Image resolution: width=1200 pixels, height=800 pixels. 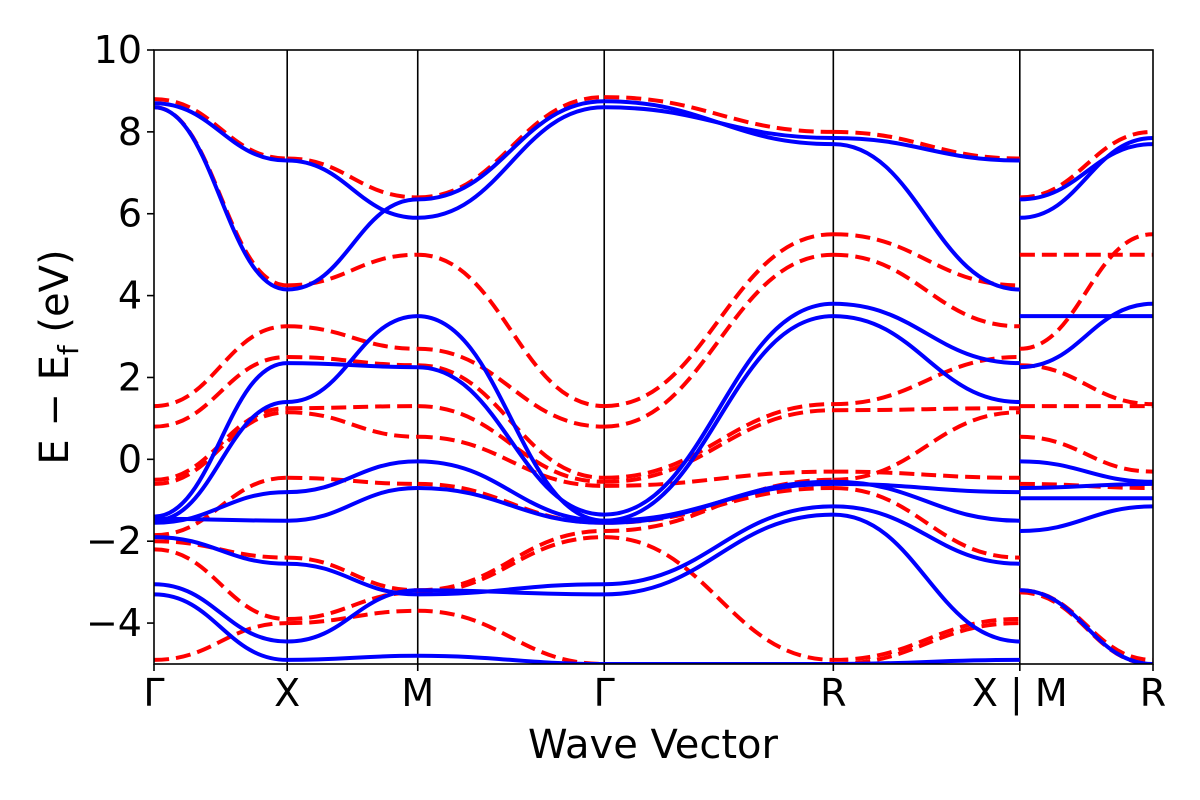 What do you see at coordinates (653, 745) in the screenshot?
I see `x-axis-title: Wave Vector` at bounding box center [653, 745].